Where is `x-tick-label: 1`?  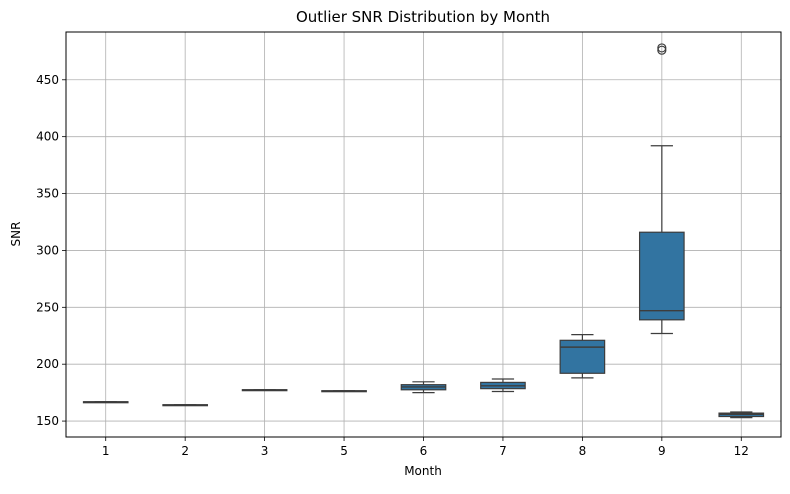
x-tick-label: 1 is located at coordinates (106, 451).